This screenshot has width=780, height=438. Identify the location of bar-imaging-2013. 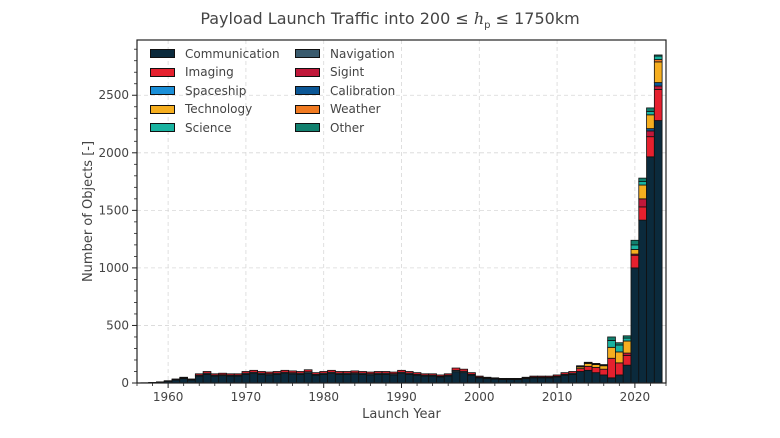
(580, 370).